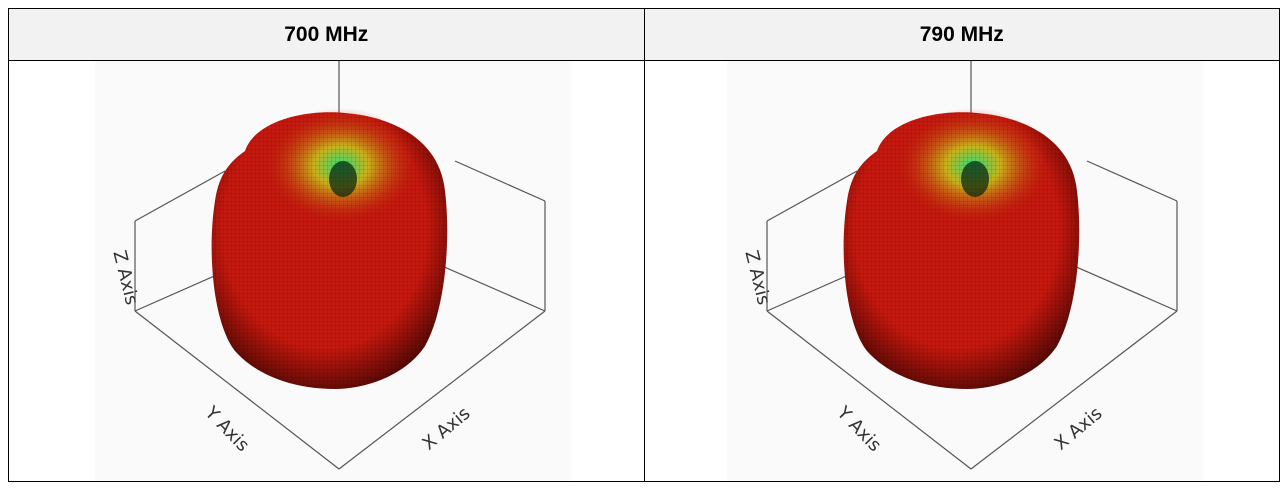 Image resolution: width=1288 pixels, height=488 pixels. What do you see at coordinates (326, 34) in the screenshot?
I see `column-header-700: 700 MHz` at bounding box center [326, 34].